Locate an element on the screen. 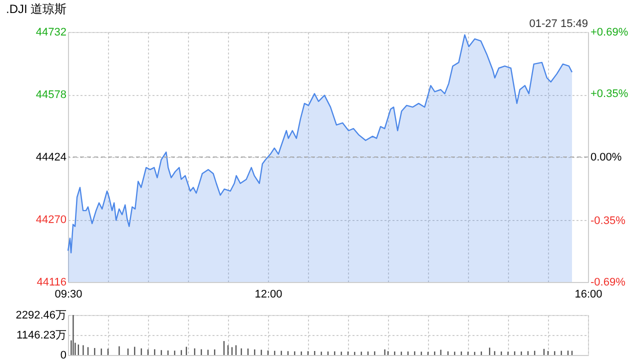 The image size is (640, 360). y-tick-label: 44732 is located at coordinates (51, 32).